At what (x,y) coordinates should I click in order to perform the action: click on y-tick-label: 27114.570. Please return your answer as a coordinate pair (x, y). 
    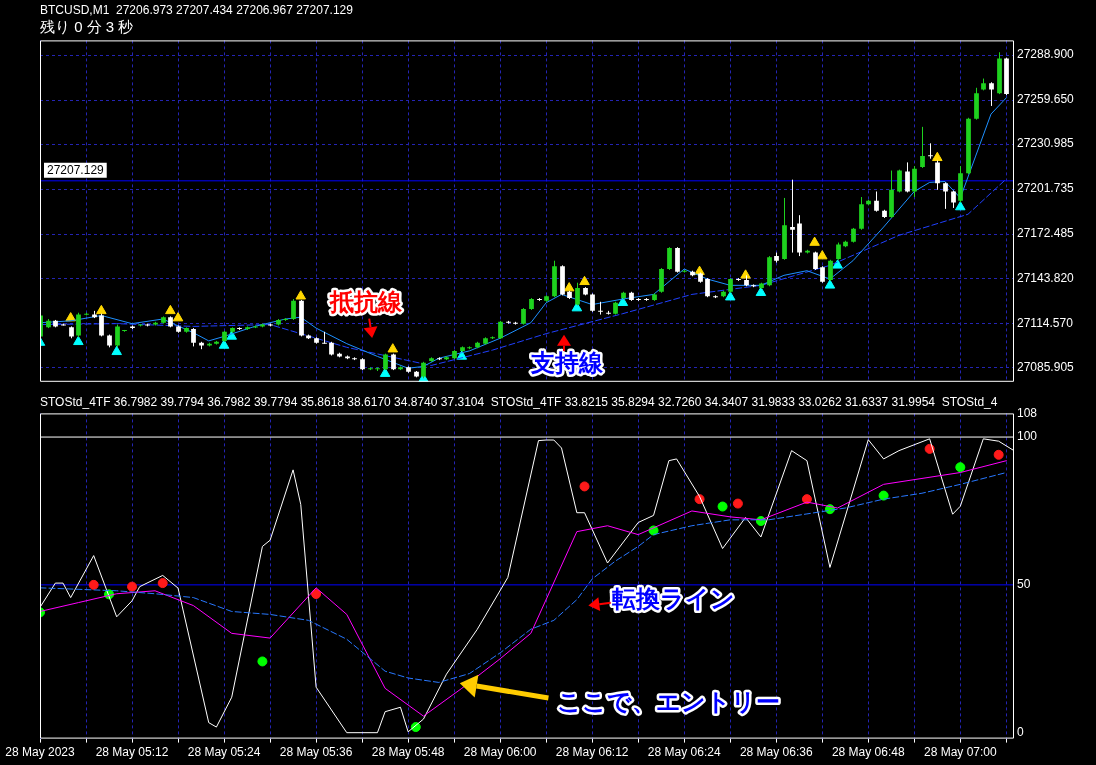
    Looking at the image, I should click on (1045, 322).